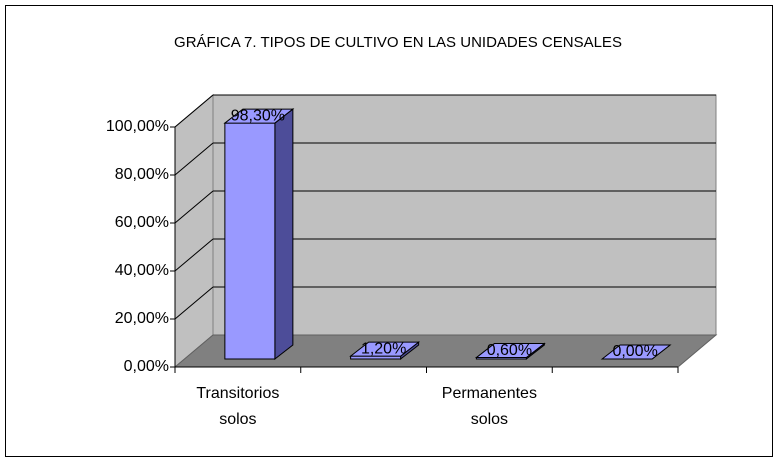 Image resolution: width=778 pixels, height=462 pixels. I want to click on x-tick-label: Transitorios solos, so click(238, 406).